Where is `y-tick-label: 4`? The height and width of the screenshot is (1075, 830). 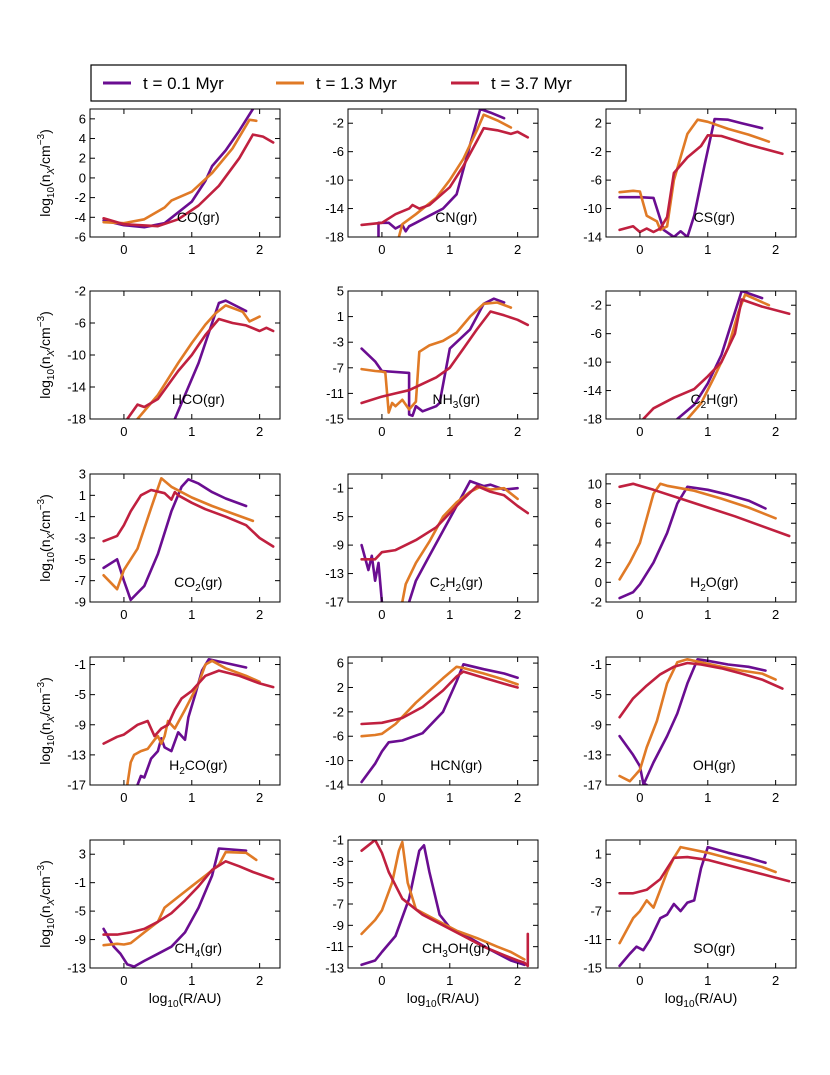 y-tick-label: 4 is located at coordinates (598, 542).